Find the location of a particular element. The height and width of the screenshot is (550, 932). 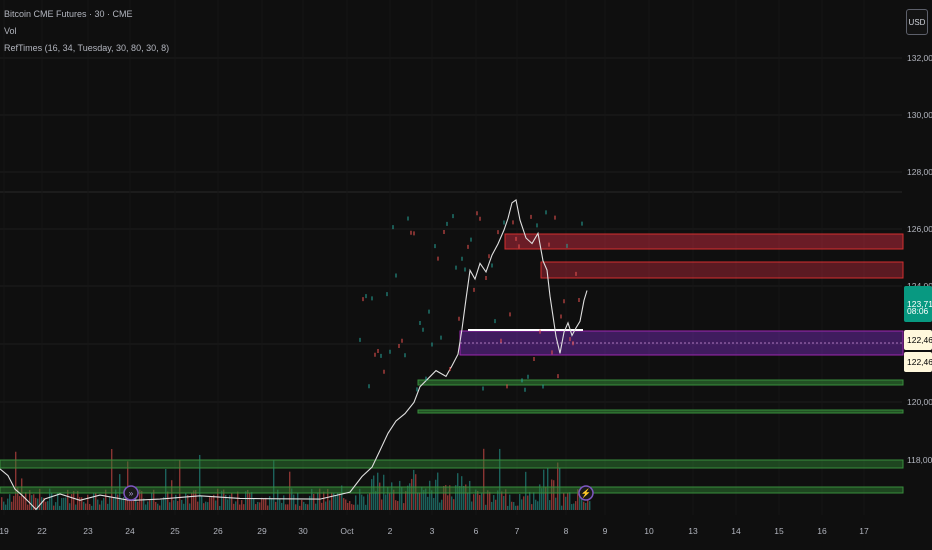

symbol-title: Bitcoin CME Futures · 30 · CME is located at coordinates (68, 14).